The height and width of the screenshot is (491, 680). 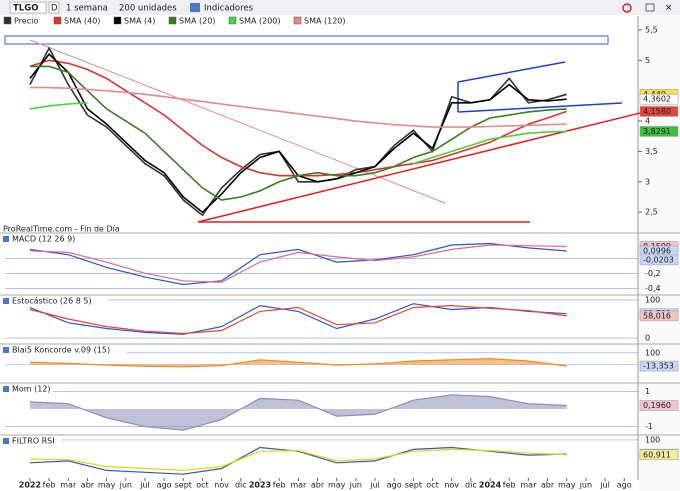 What do you see at coordinates (195, 7) in the screenshot?
I see `indicators-icon` at bounding box center [195, 7].